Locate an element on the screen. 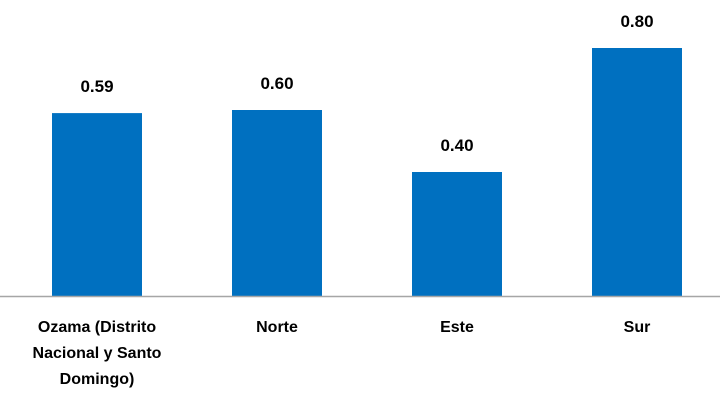 This screenshot has height=395, width=720. category-label-0-line-2: Domingo) is located at coordinates (97, 379).